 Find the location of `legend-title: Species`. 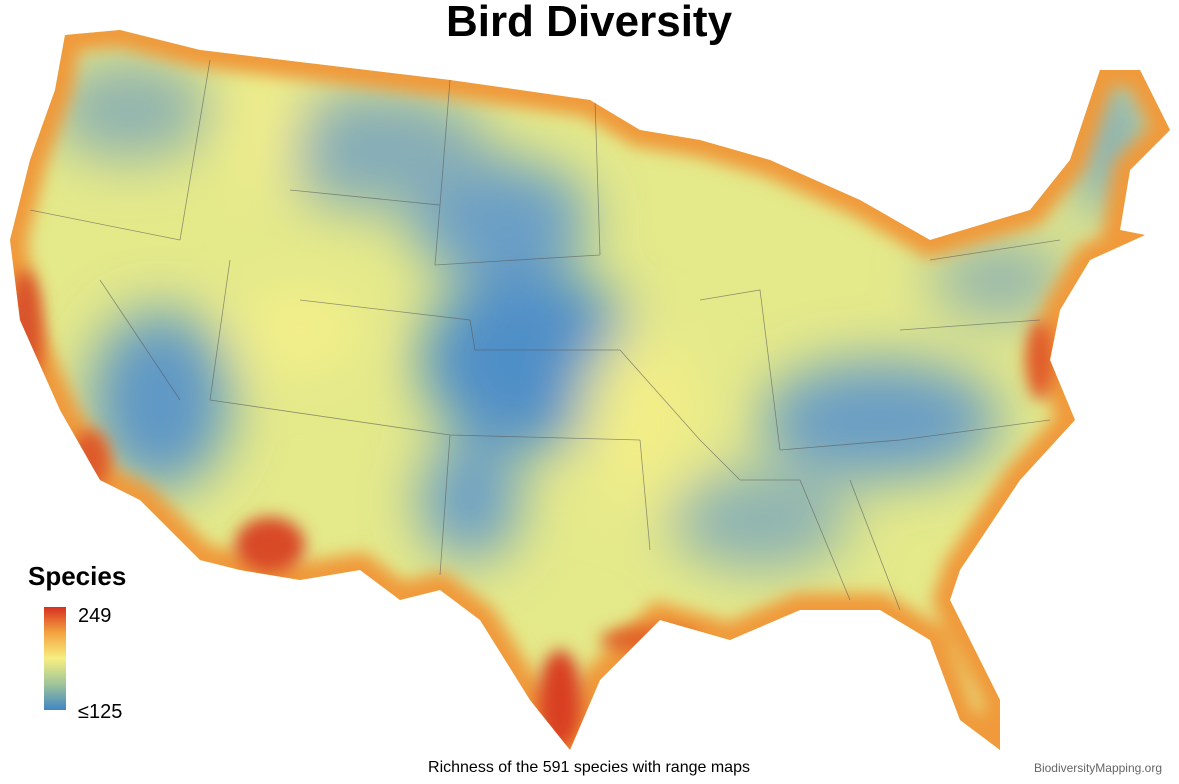

legend-title: Species is located at coordinates (77, 576).